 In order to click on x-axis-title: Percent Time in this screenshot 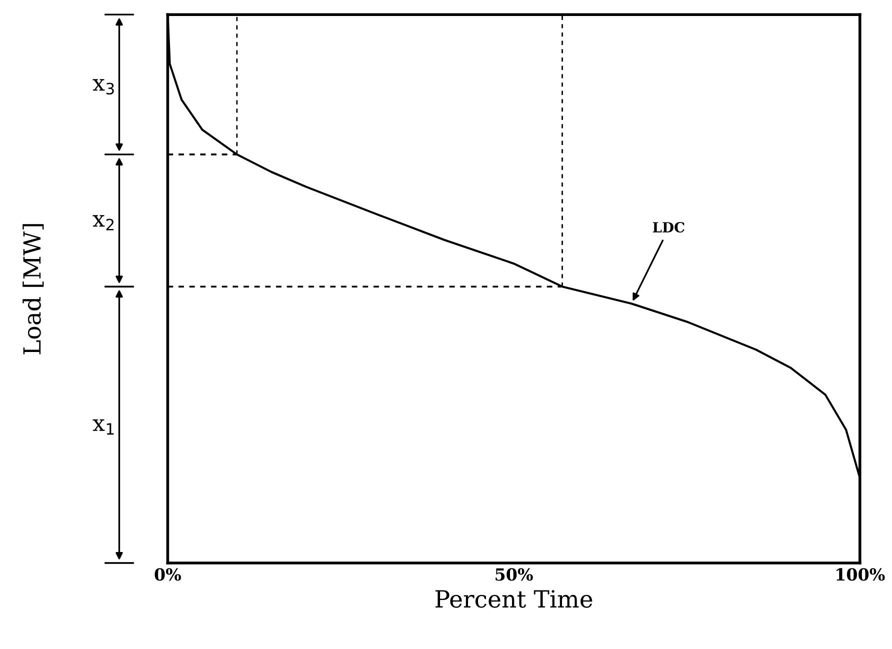, I will do `click(514, 599)`.